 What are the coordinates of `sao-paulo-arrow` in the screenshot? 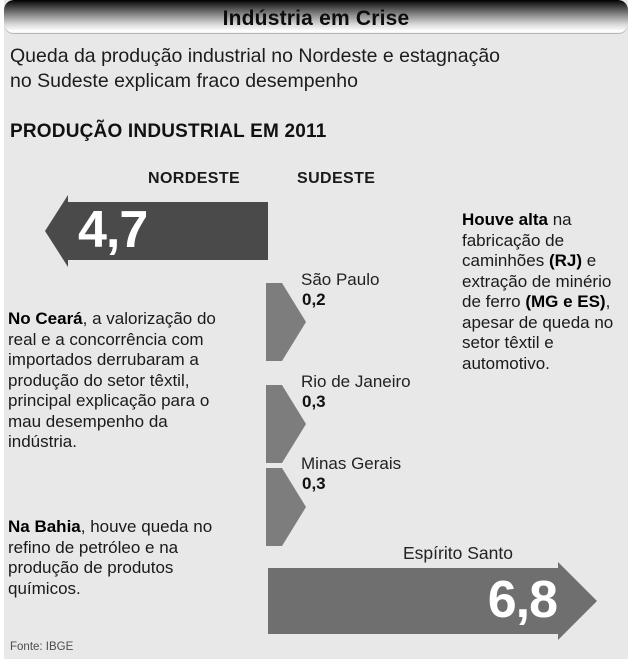 It's located at (286, 322).